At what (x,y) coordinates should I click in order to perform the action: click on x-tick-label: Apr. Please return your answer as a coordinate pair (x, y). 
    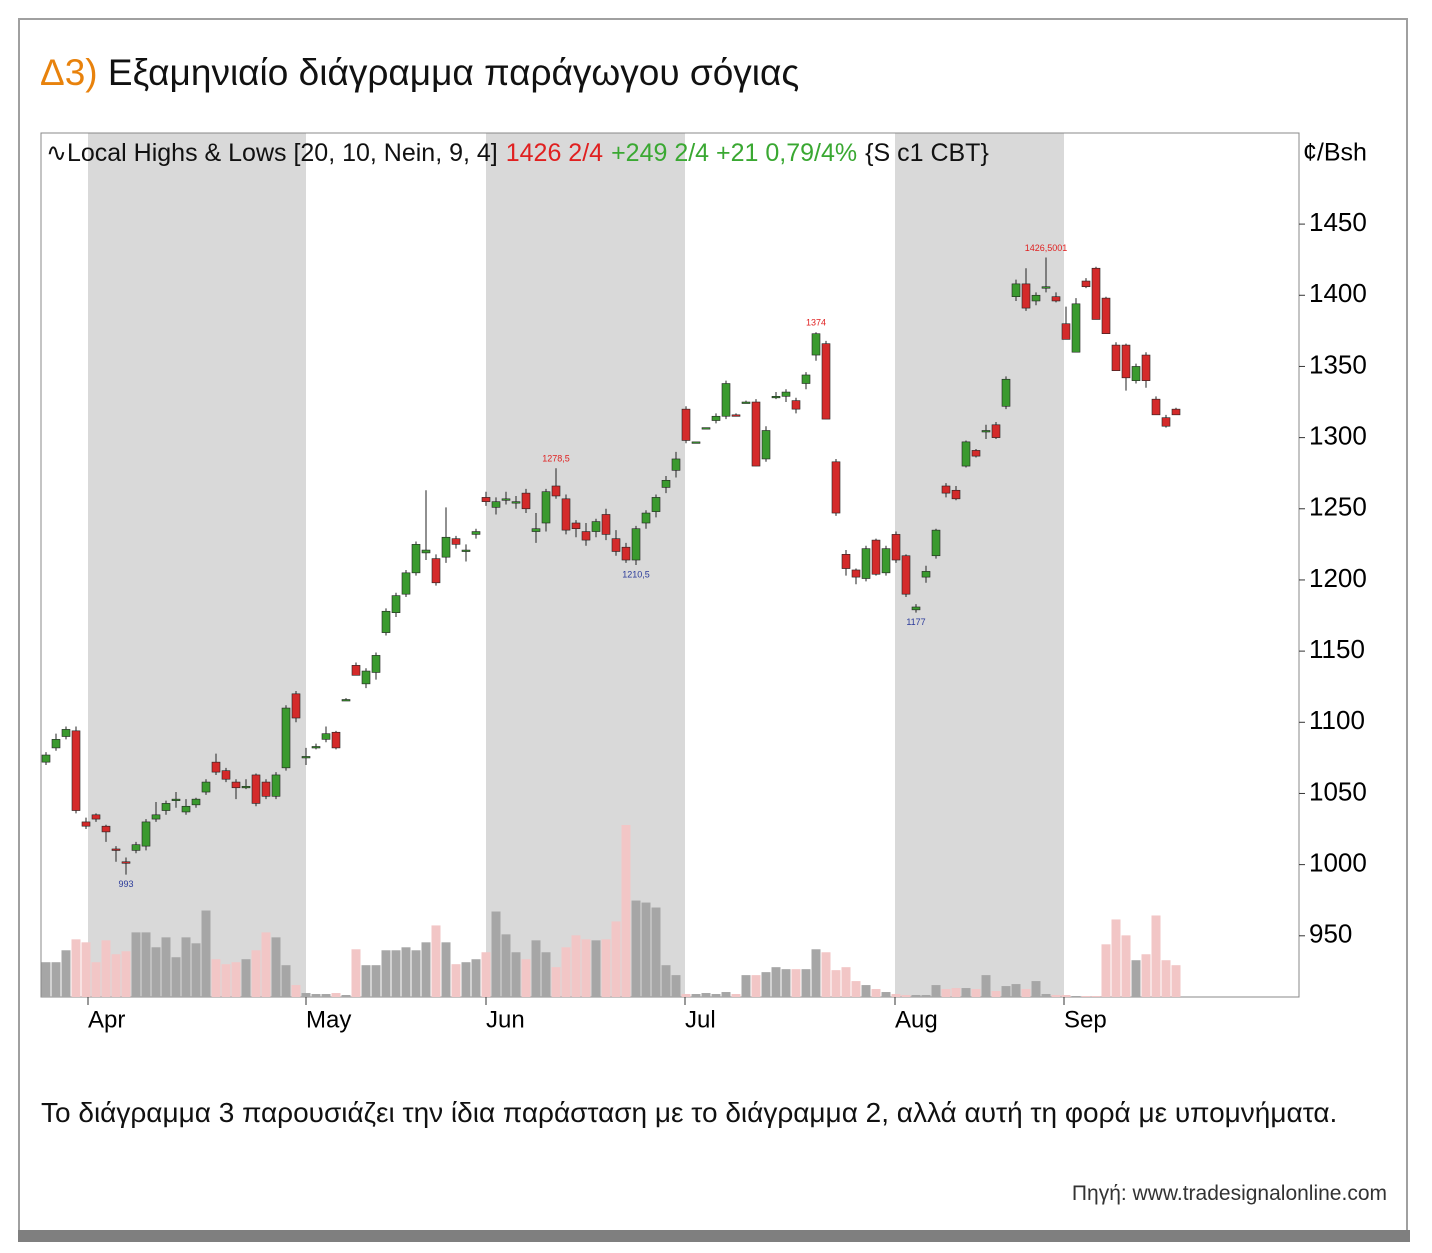
    Looking at the image, I should click on (106, 1019).